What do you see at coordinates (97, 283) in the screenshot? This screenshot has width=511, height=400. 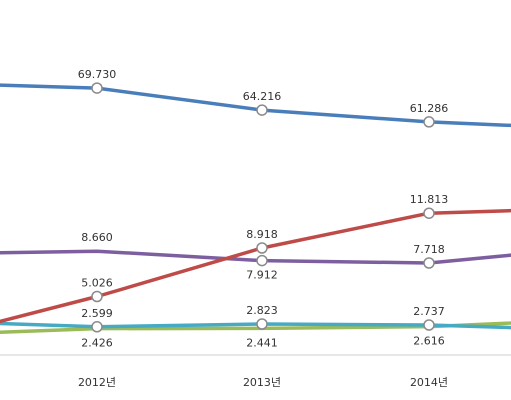 I see `data-label: 5.026` at bounding box center [97, 283].